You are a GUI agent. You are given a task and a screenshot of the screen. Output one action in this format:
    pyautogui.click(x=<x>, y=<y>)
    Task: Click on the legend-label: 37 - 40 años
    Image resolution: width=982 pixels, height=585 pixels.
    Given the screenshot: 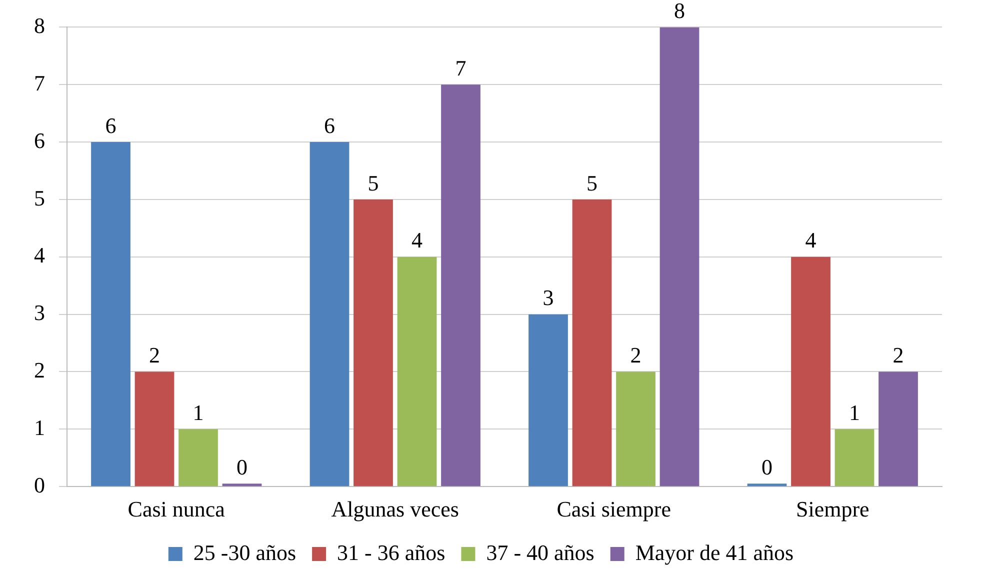 What is the action you would take?
    pyautogui.click(x=540, y=552)
    